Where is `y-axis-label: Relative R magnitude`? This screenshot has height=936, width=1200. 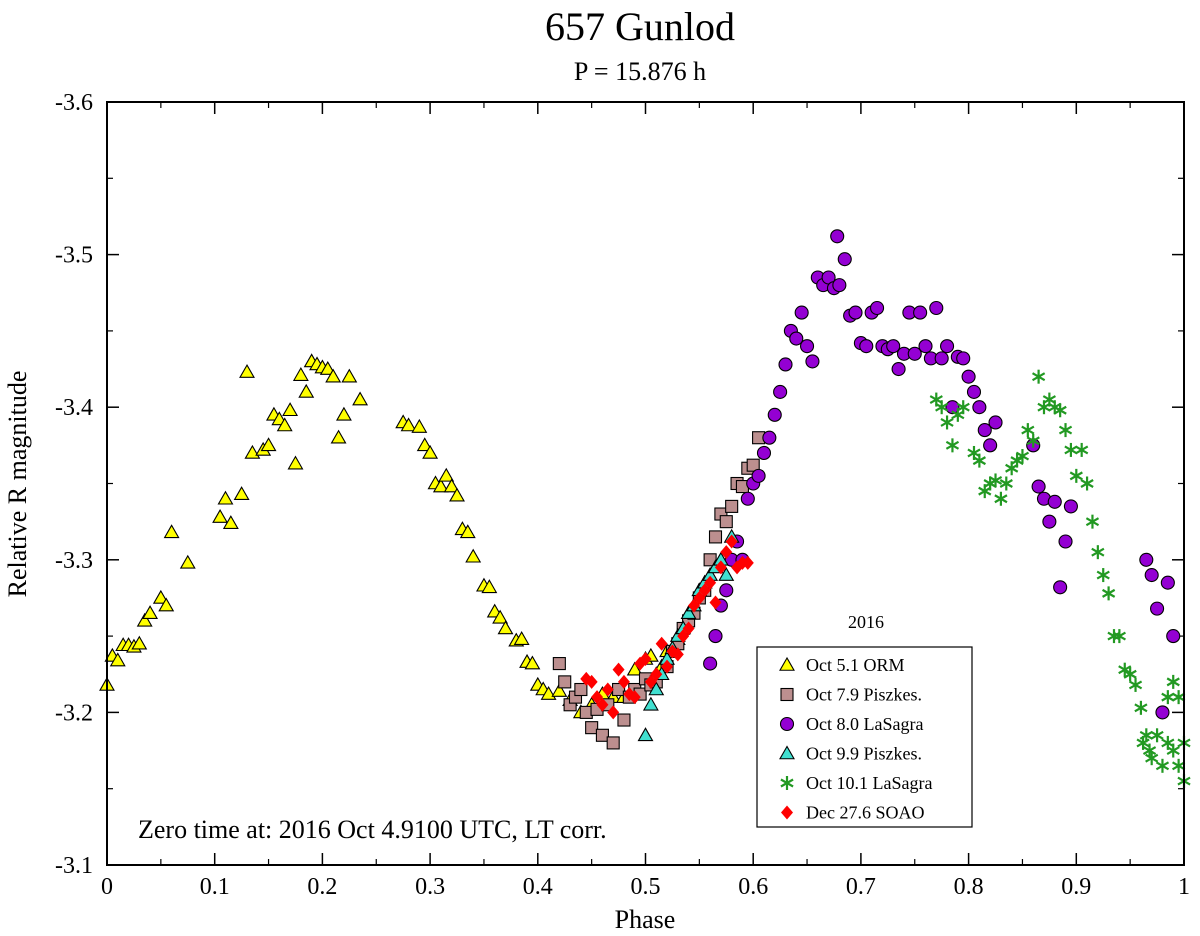 y-axis-label: Relative R magnitude is located at coordinates (17, 484).